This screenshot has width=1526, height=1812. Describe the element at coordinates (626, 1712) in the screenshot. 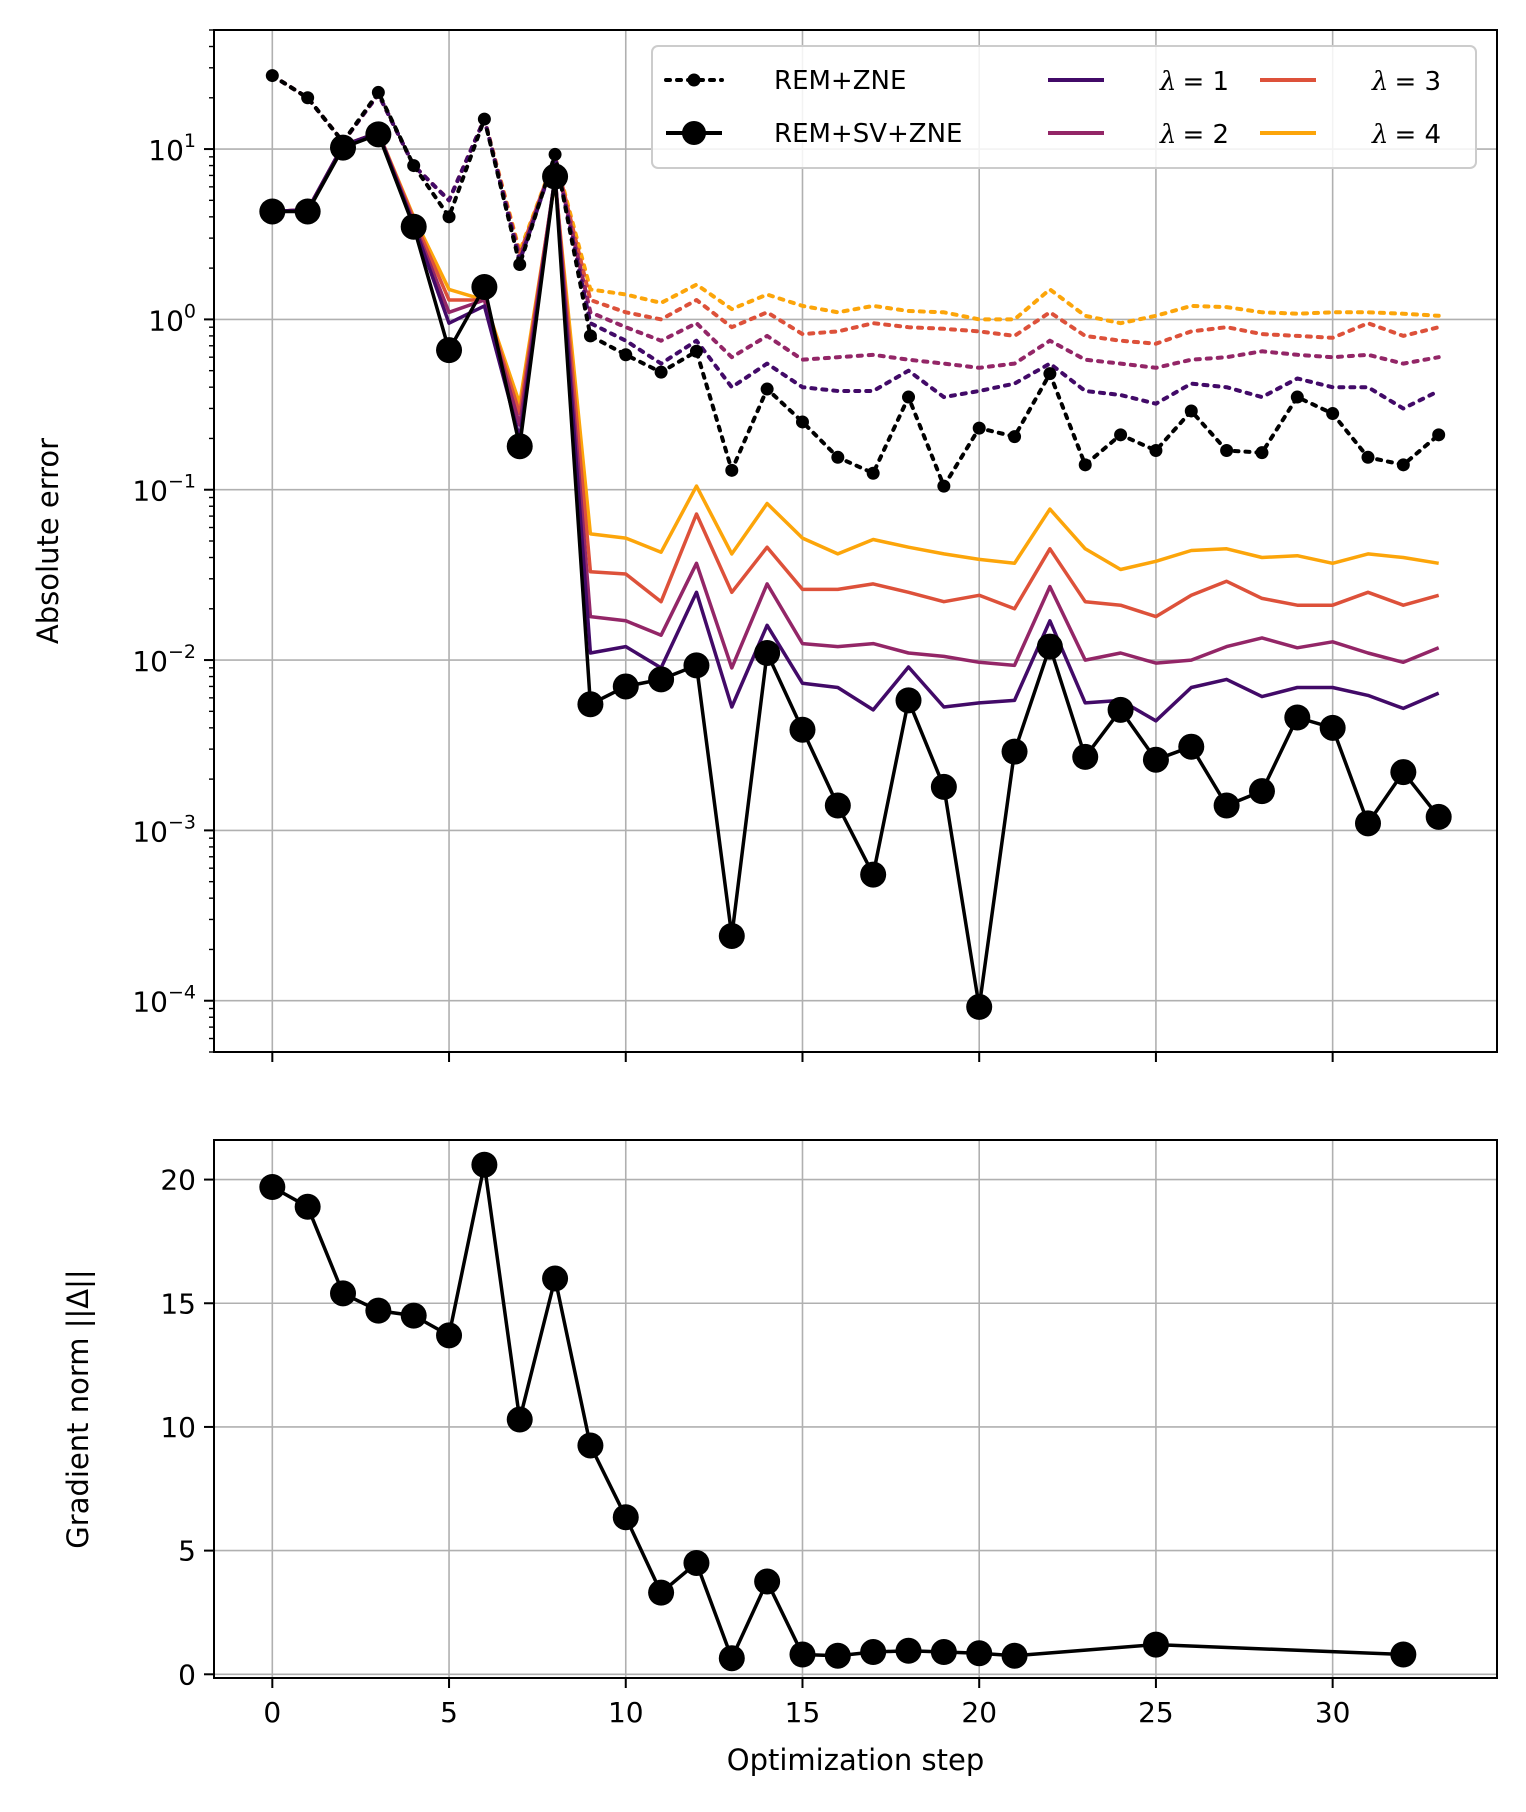

I see `x-tick-label: 10` at that location.